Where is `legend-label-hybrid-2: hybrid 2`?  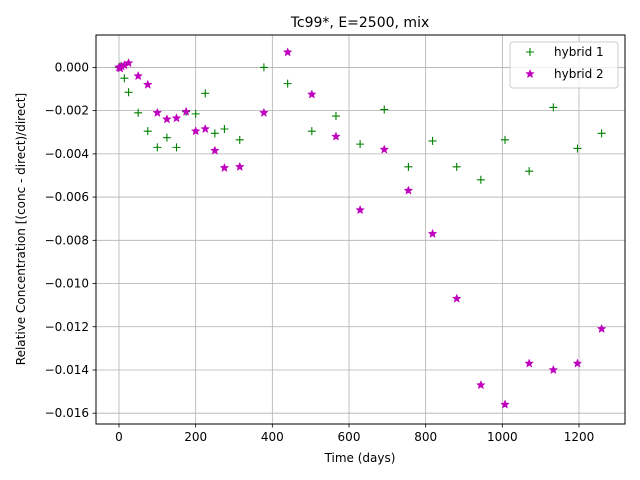
legend-label-hybrid-2: hybrid 2 is located at coordinates (579, 74).